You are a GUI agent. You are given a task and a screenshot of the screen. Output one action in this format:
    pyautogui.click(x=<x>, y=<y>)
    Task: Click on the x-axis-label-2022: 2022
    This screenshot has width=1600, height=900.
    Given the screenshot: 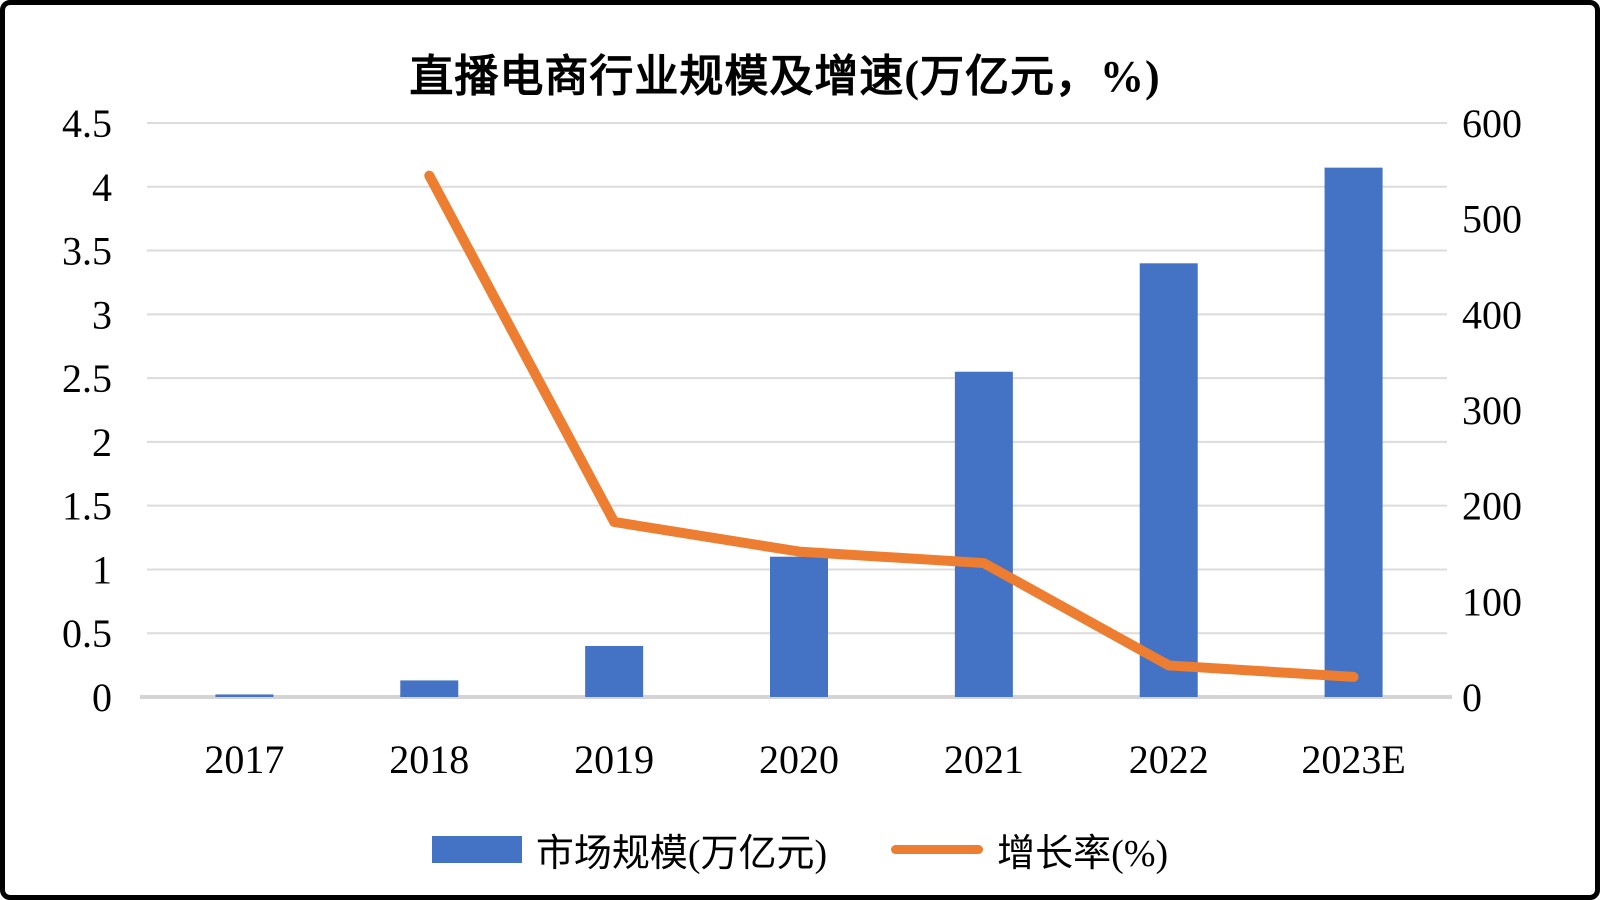 What is the action you would take?
    pyautogui.click(x=1169, y=759)
    